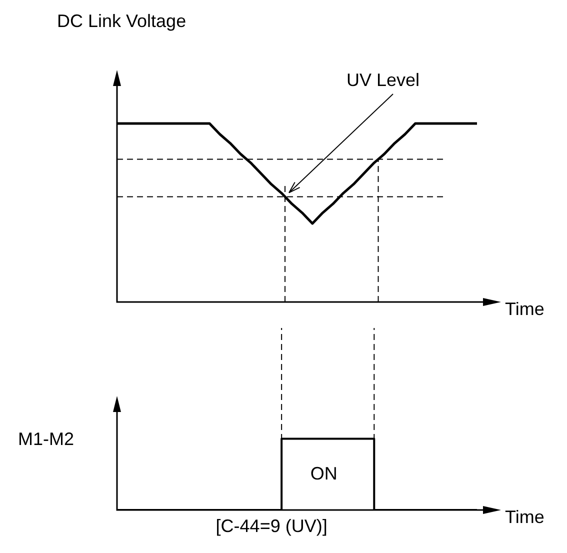  I want to click on y-axis-title: M1-M2, so click(46, 438).